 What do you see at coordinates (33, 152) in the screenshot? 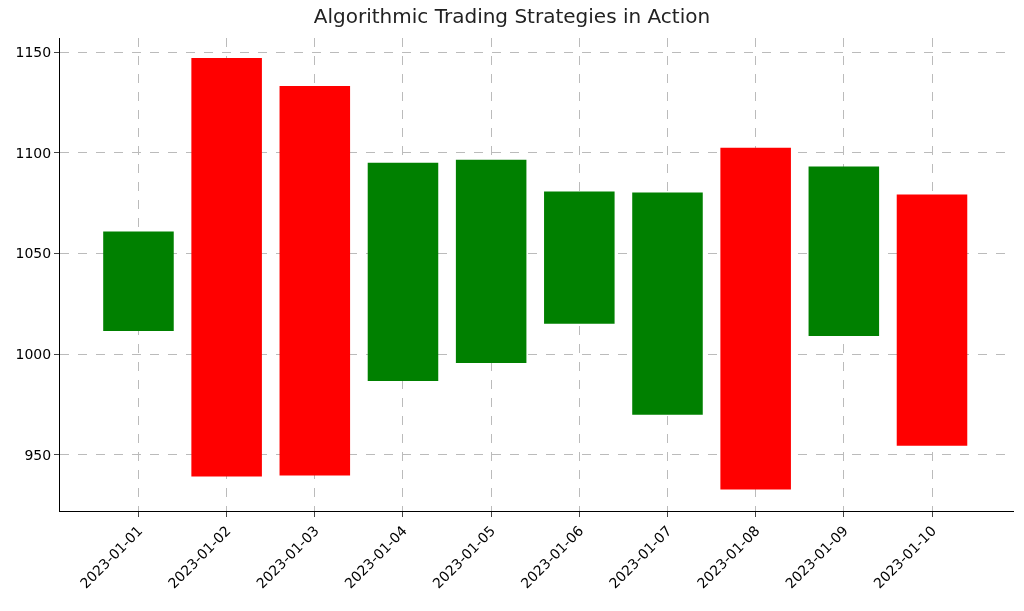
I see `y-tick-label: 1100` at bounding box center [33, 152].